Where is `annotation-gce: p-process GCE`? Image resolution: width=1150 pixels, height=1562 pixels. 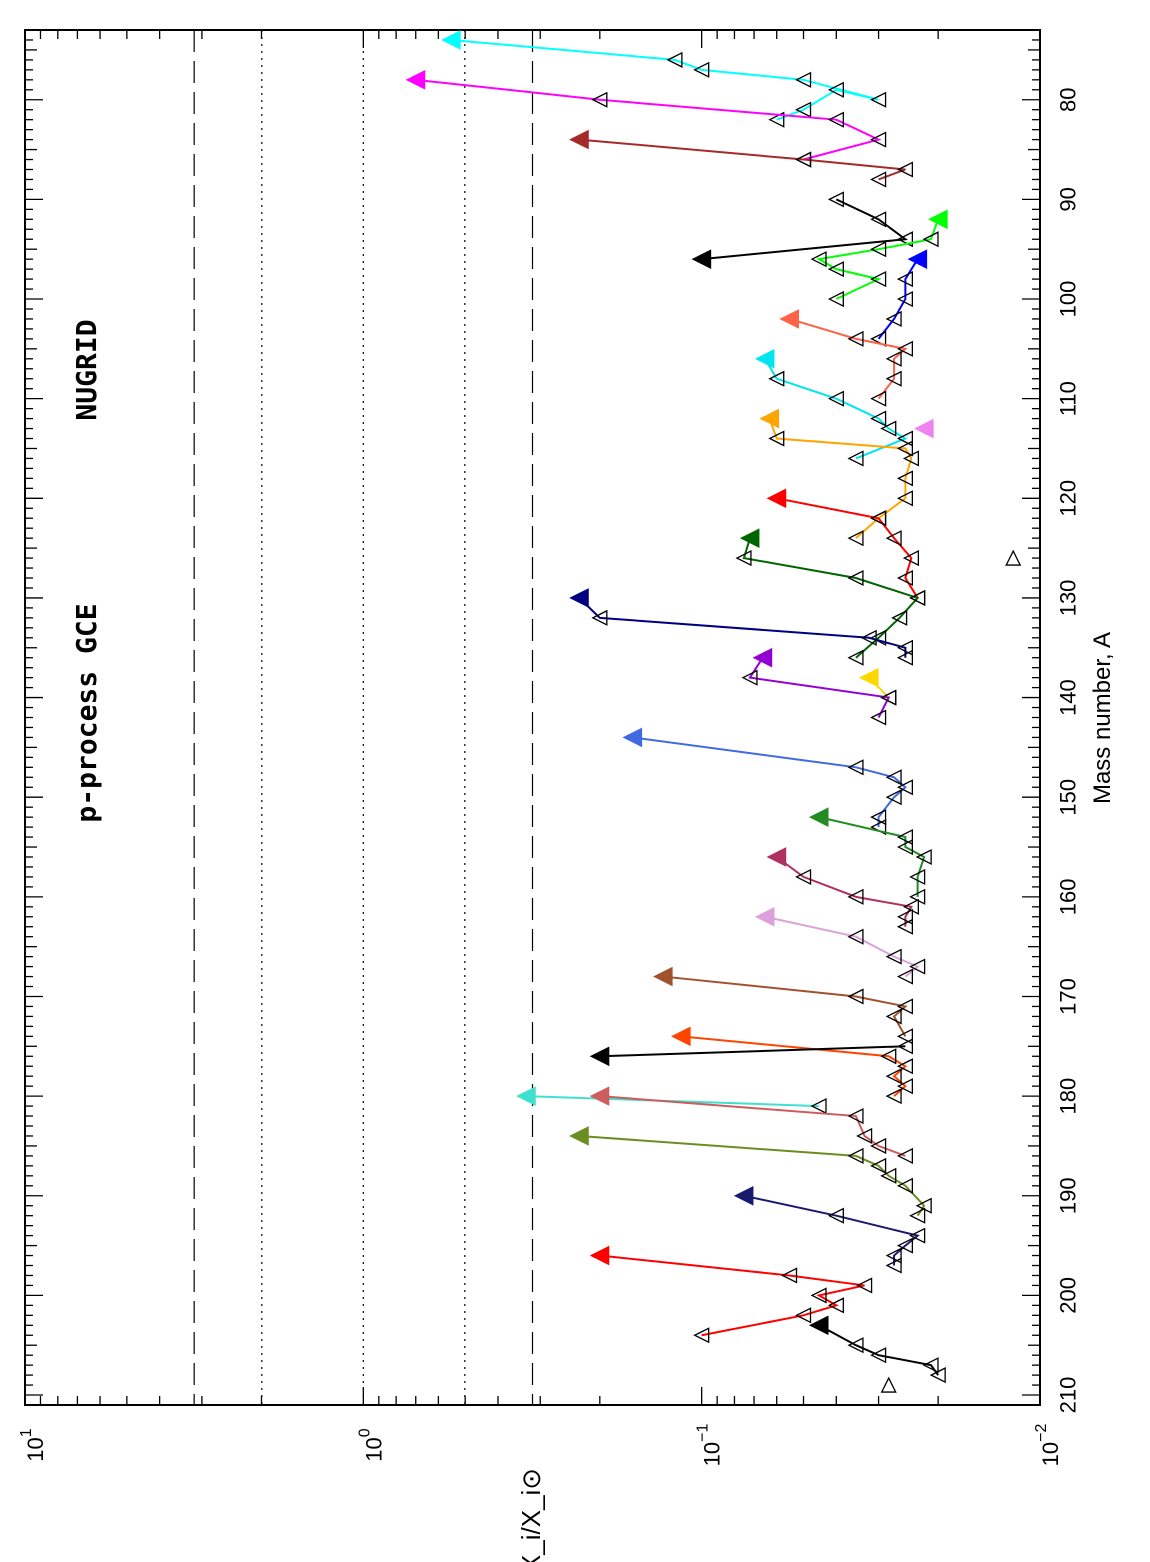
annotation-gce: p-process GCE is located at coordinates (86, 712).